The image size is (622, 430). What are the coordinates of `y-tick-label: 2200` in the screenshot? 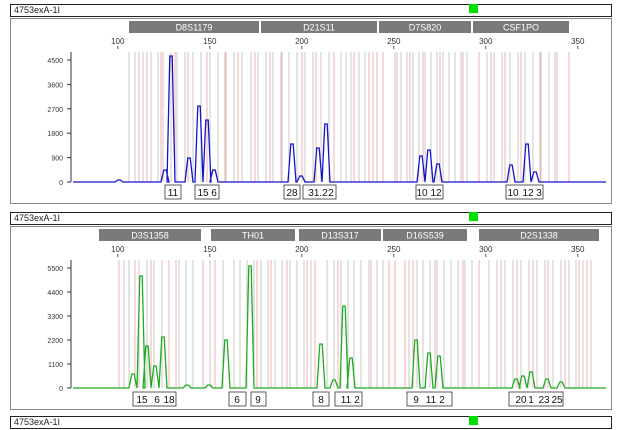 It's located at (55, 341).